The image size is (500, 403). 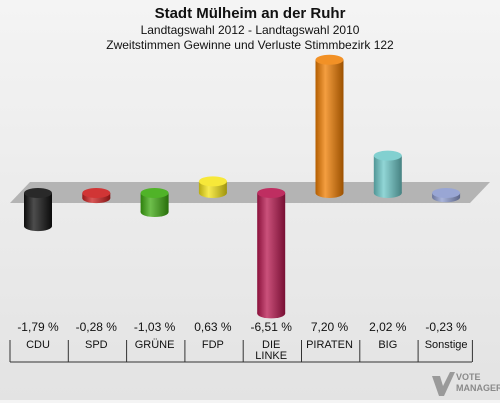 What do you see at coordinates (446, 327) in the screenshot?
I see `value-label-7: -0,23 %` at bounding box center [446, 327].